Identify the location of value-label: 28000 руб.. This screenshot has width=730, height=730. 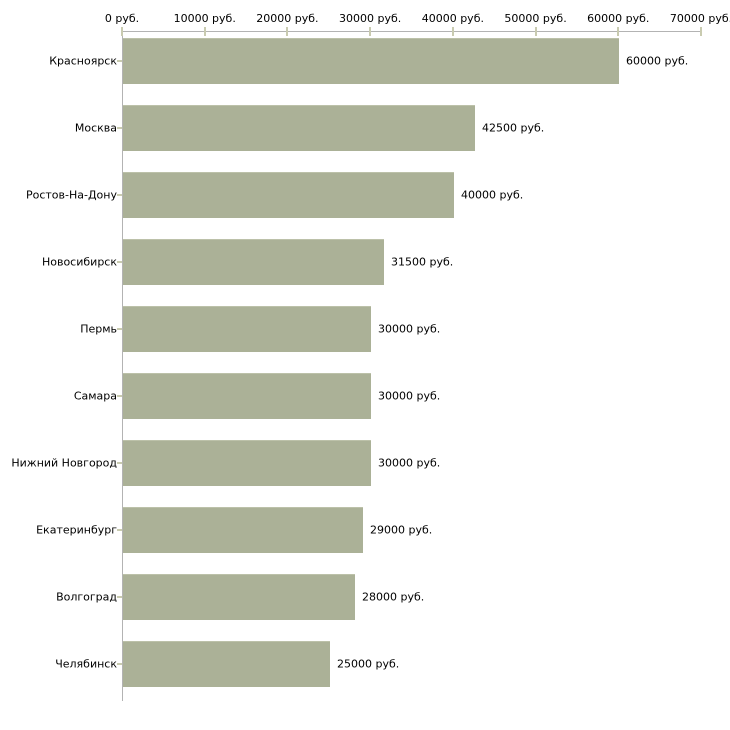
(393, 597).